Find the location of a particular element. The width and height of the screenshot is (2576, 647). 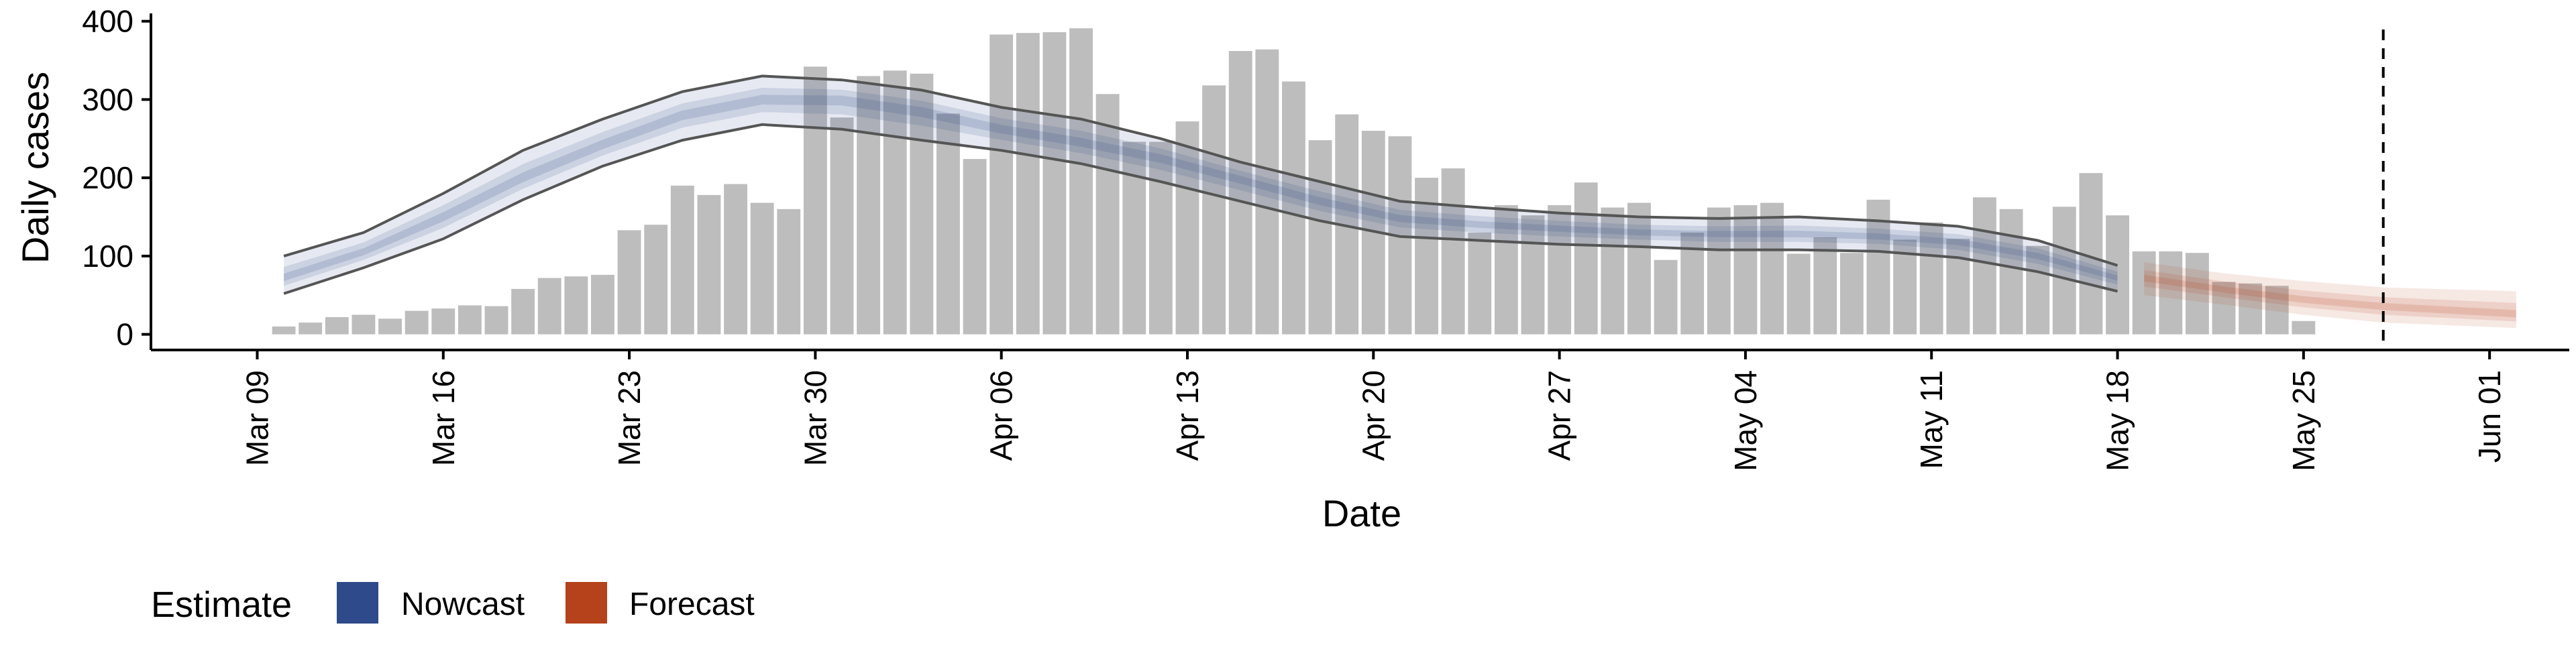

x-tick-label: May 18 is located at coordinates (2117, 421).